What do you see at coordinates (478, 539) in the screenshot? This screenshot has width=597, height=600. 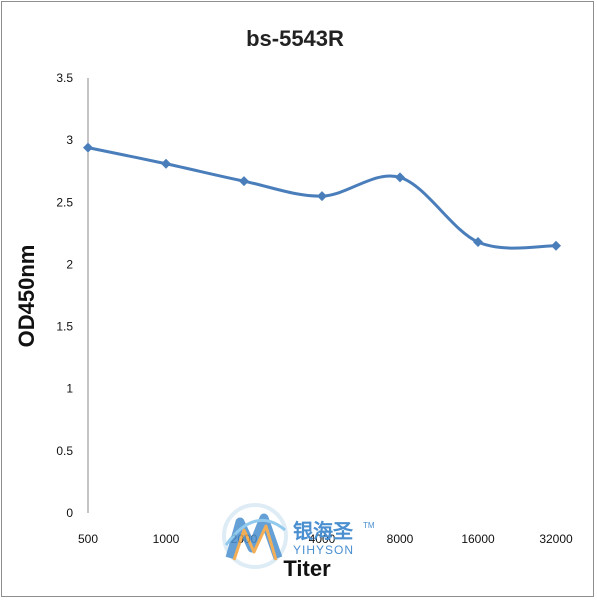 I see `x-tick-label: 16000` at bounding box center [478, 539].